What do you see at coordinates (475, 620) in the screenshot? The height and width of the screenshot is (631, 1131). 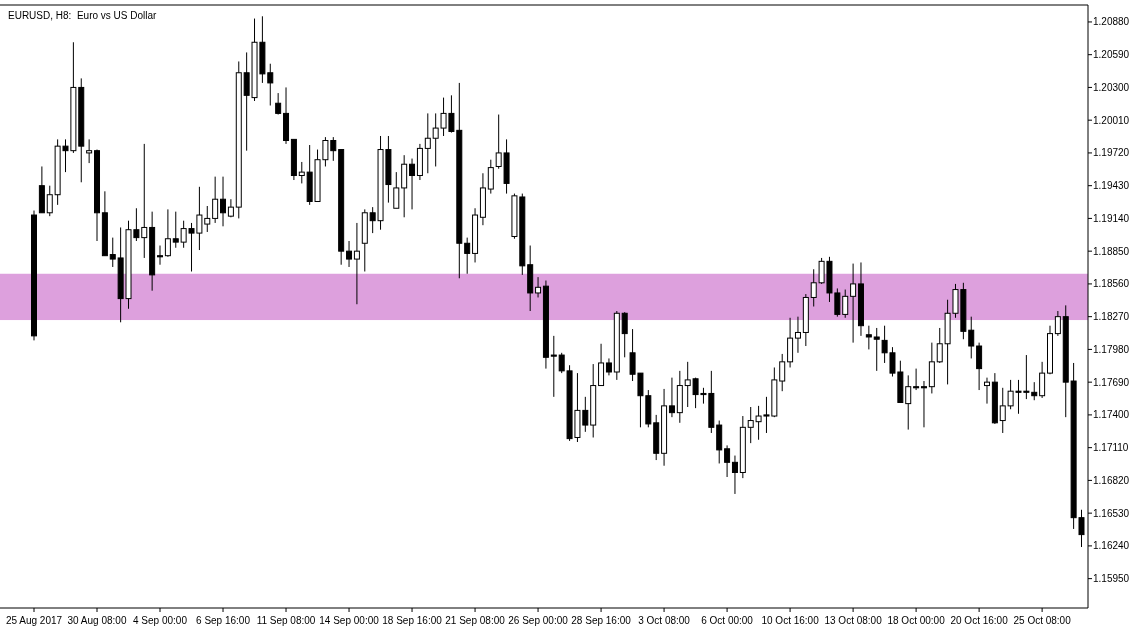 I see `x-tick-label: 21 Sep 08:00` at bounding box center [475, 620].